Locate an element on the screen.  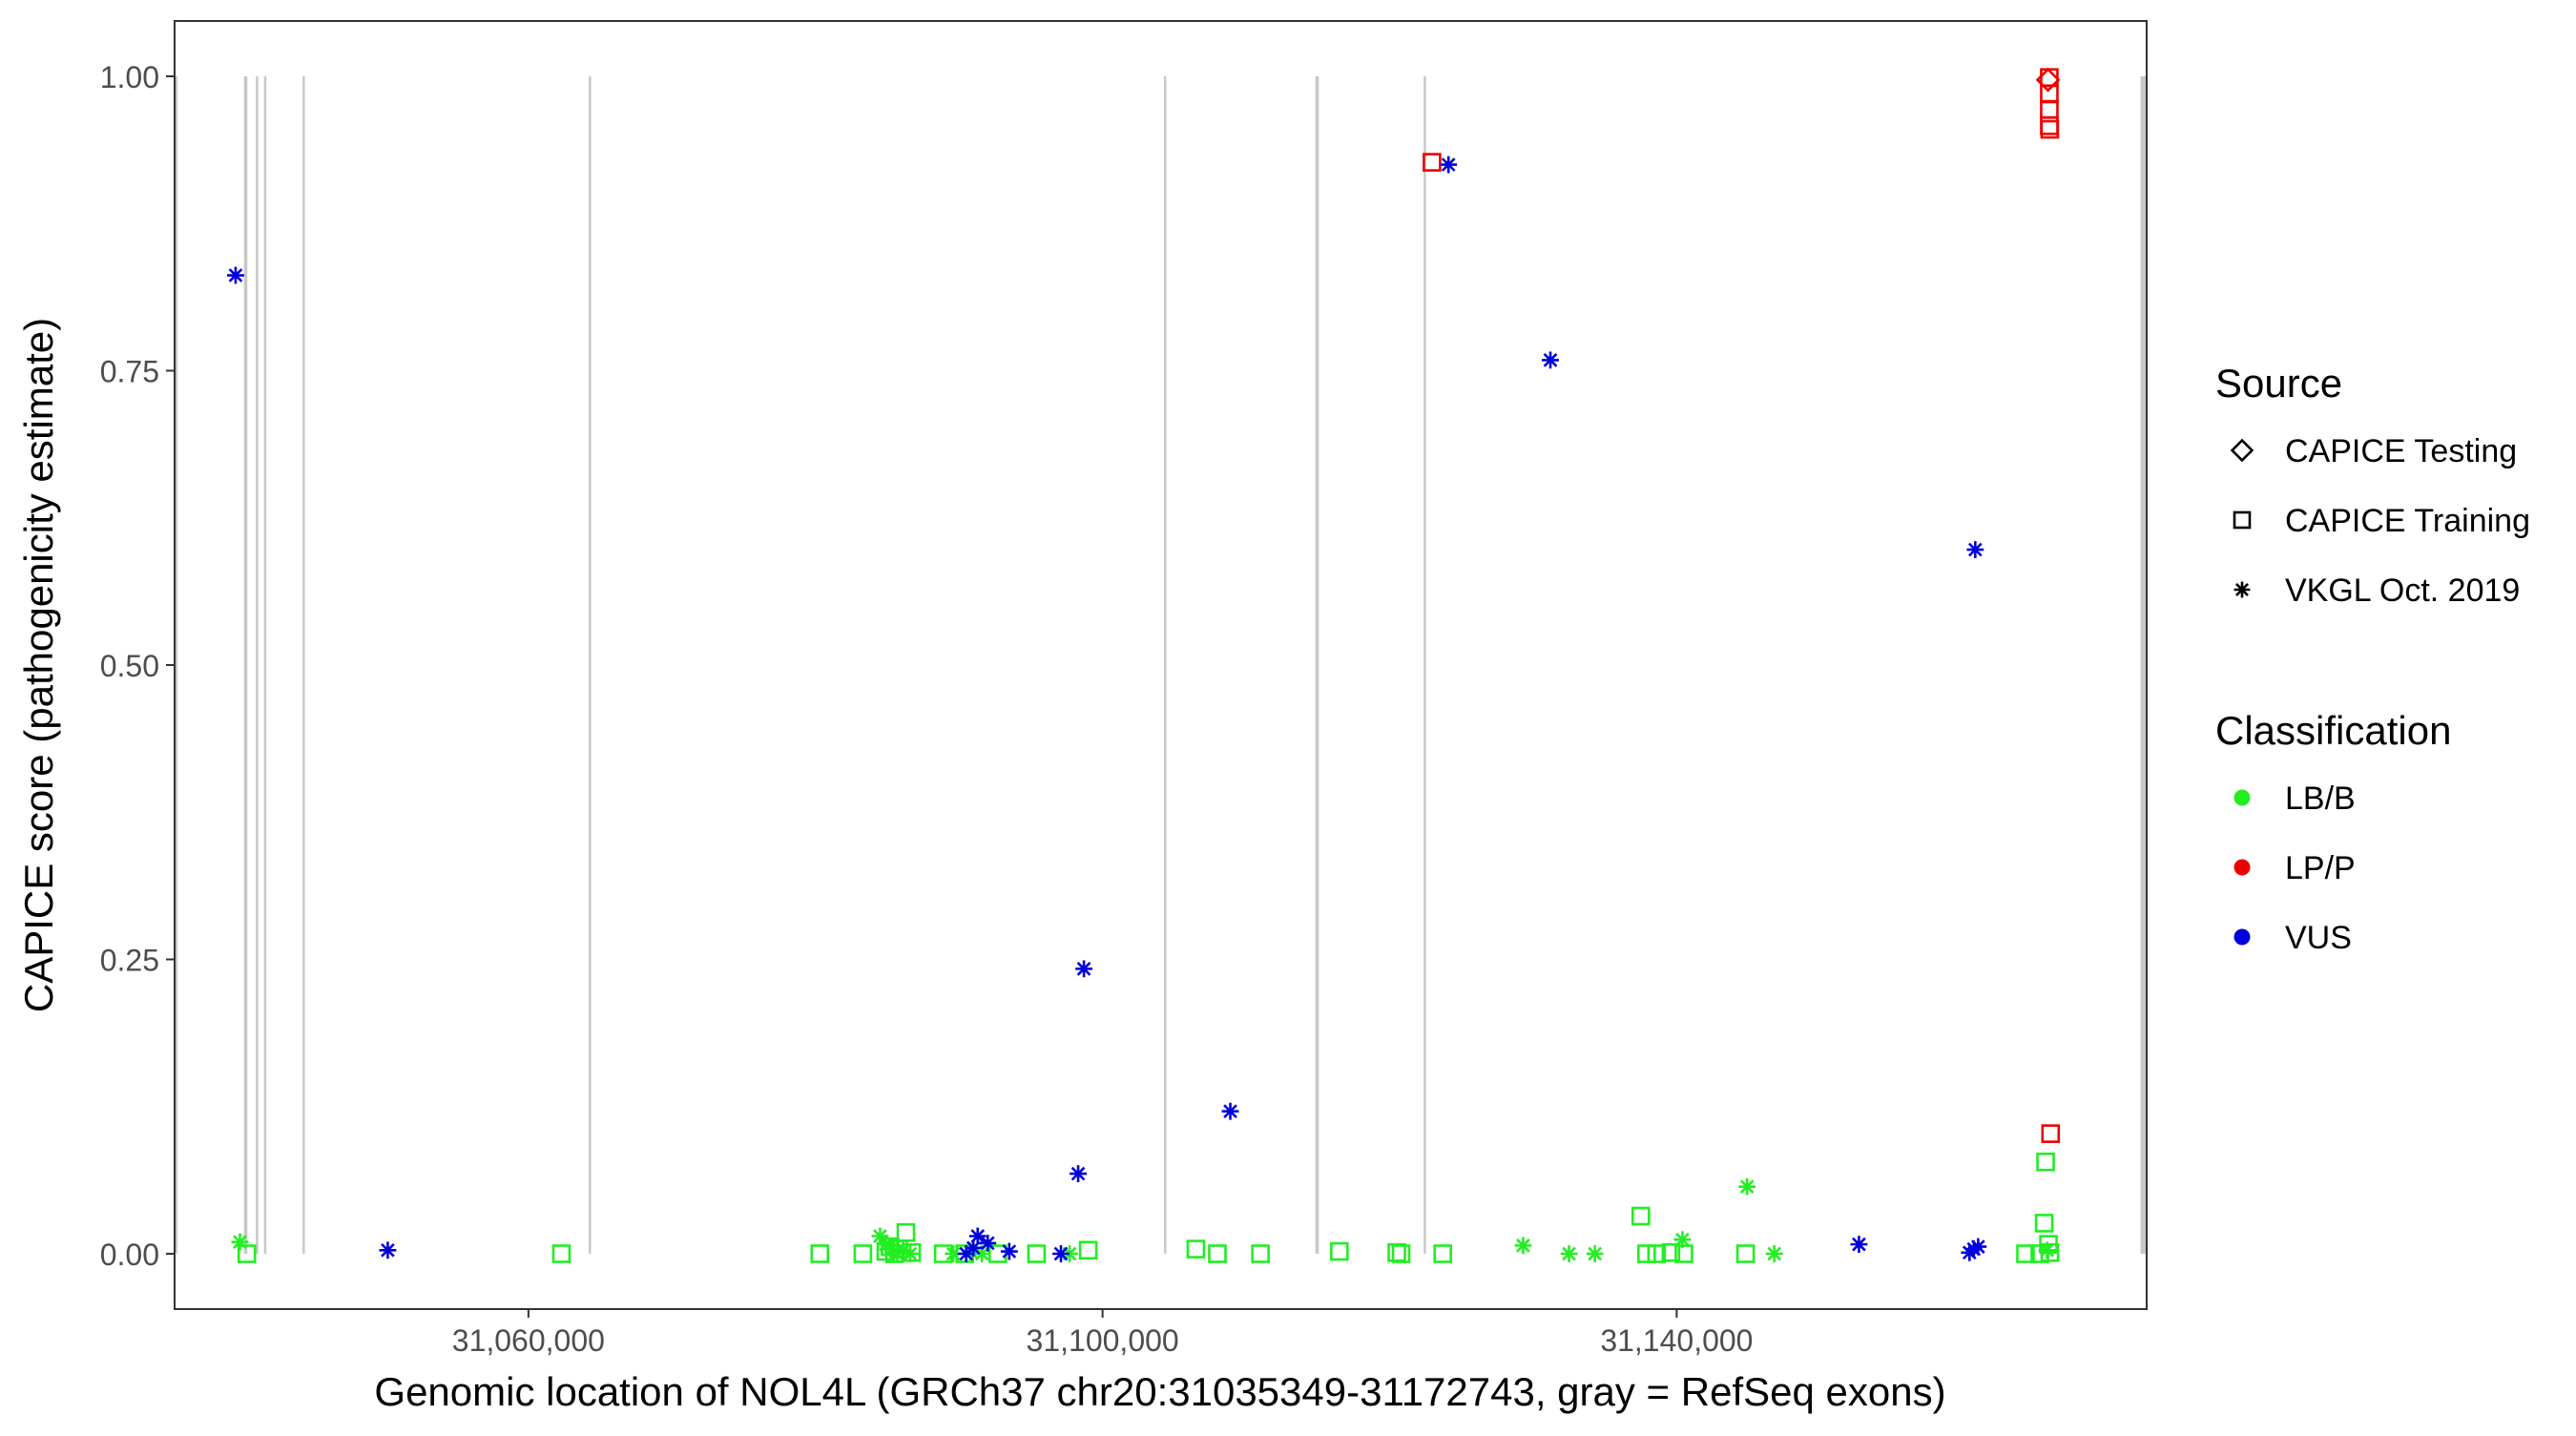
x-tick-label: 31,140,000 is located at coordinates (1676, 1340).